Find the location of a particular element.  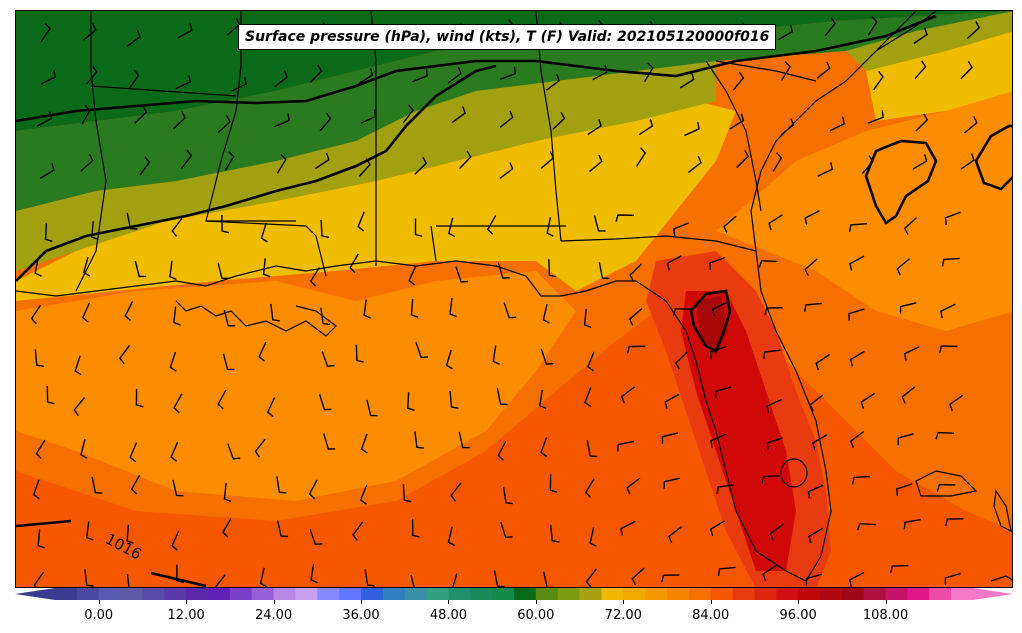

colorbar-tick-mark is located at coordinates (187, 602).